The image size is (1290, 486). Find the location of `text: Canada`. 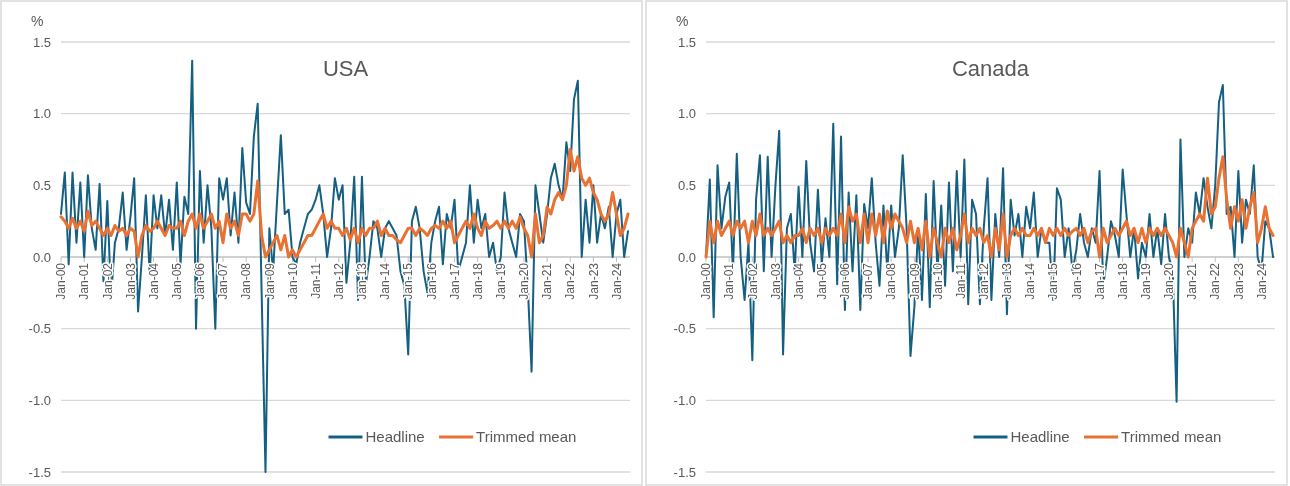

text: Canada is located at coordinates (990, 68).